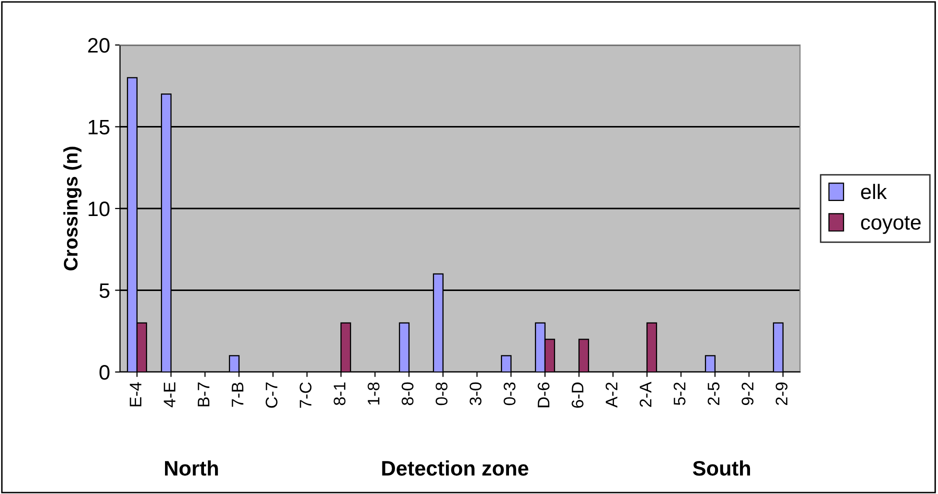  I want to click on x-tick-label: 7-B, so click(238, 394).